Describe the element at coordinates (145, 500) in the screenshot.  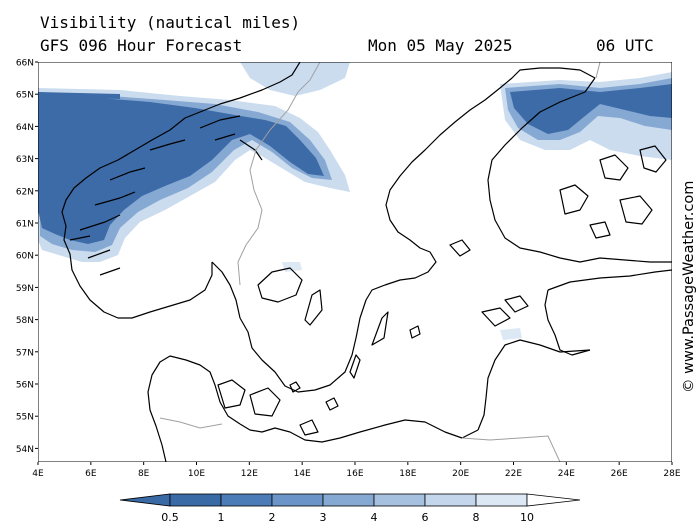
I see `legend-low-arrow` at that location.